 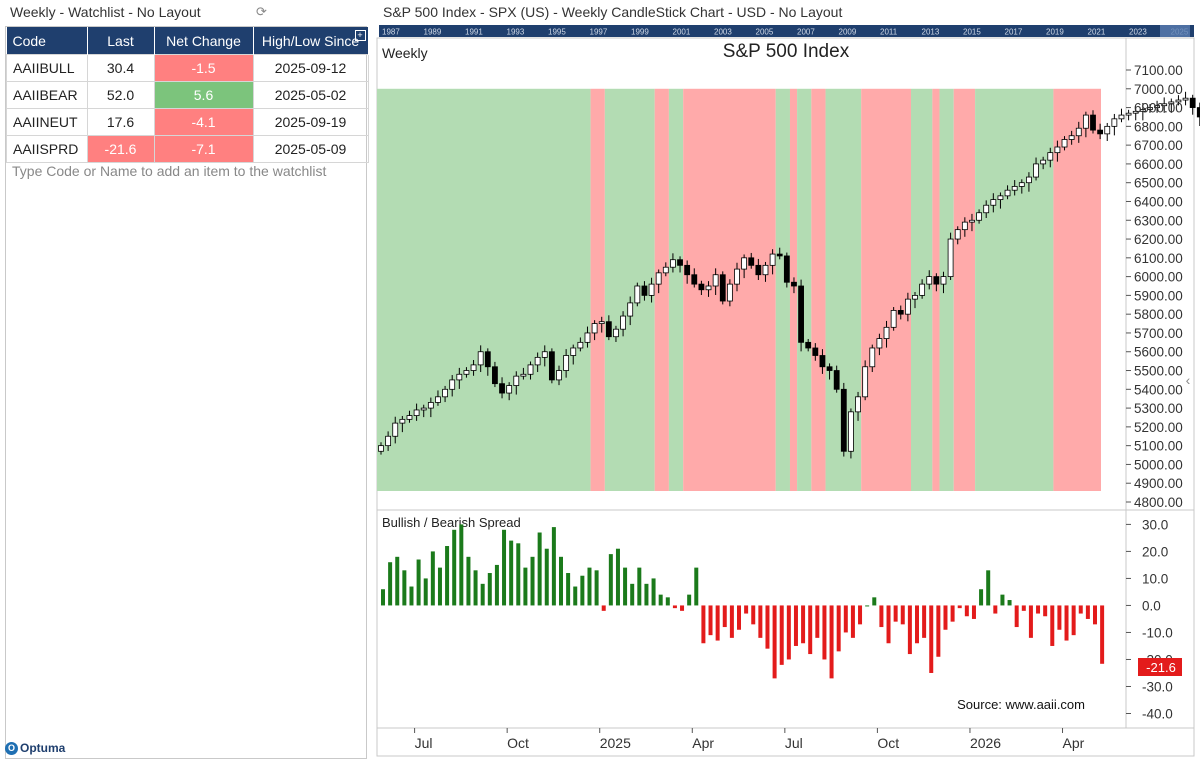 What do you see at coordinates (1157, 713) in the screenshot?
I see `spread-tick-label: -40.0` at bounding box center [1157, 713].